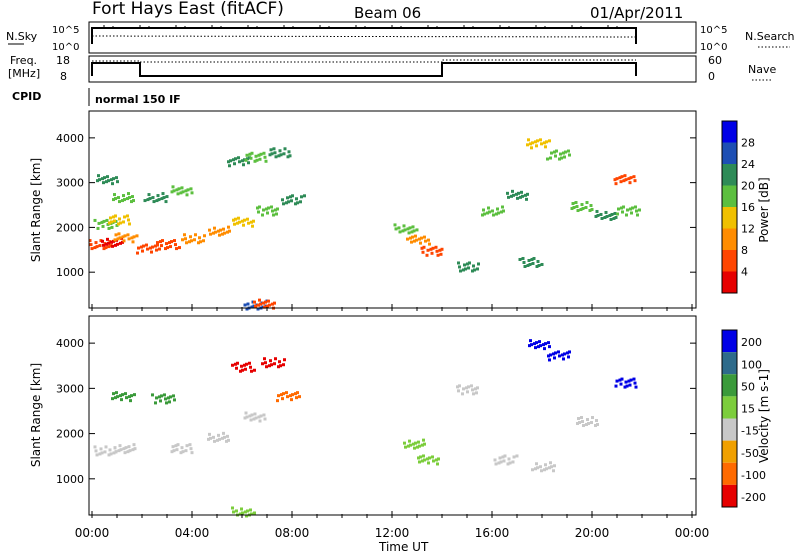  I want to click on power-colorbar-tick: 20, so click(748, 186).